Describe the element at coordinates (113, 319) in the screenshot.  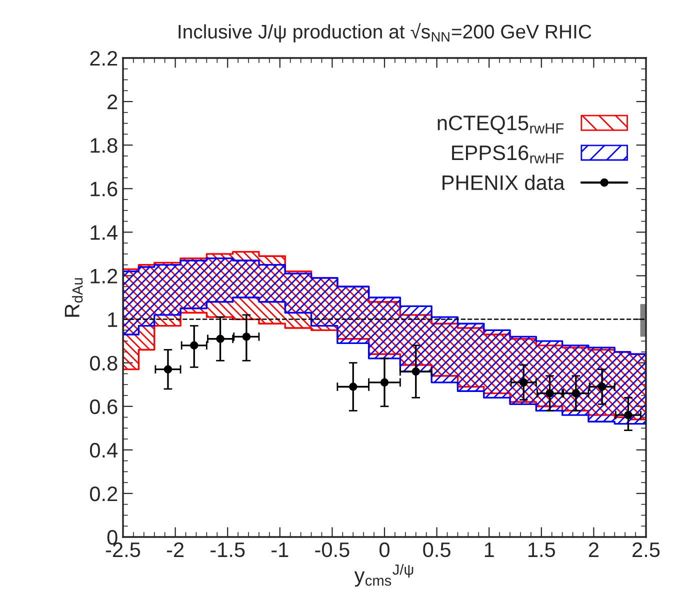
I see `y-tick-label: 1` at that location.